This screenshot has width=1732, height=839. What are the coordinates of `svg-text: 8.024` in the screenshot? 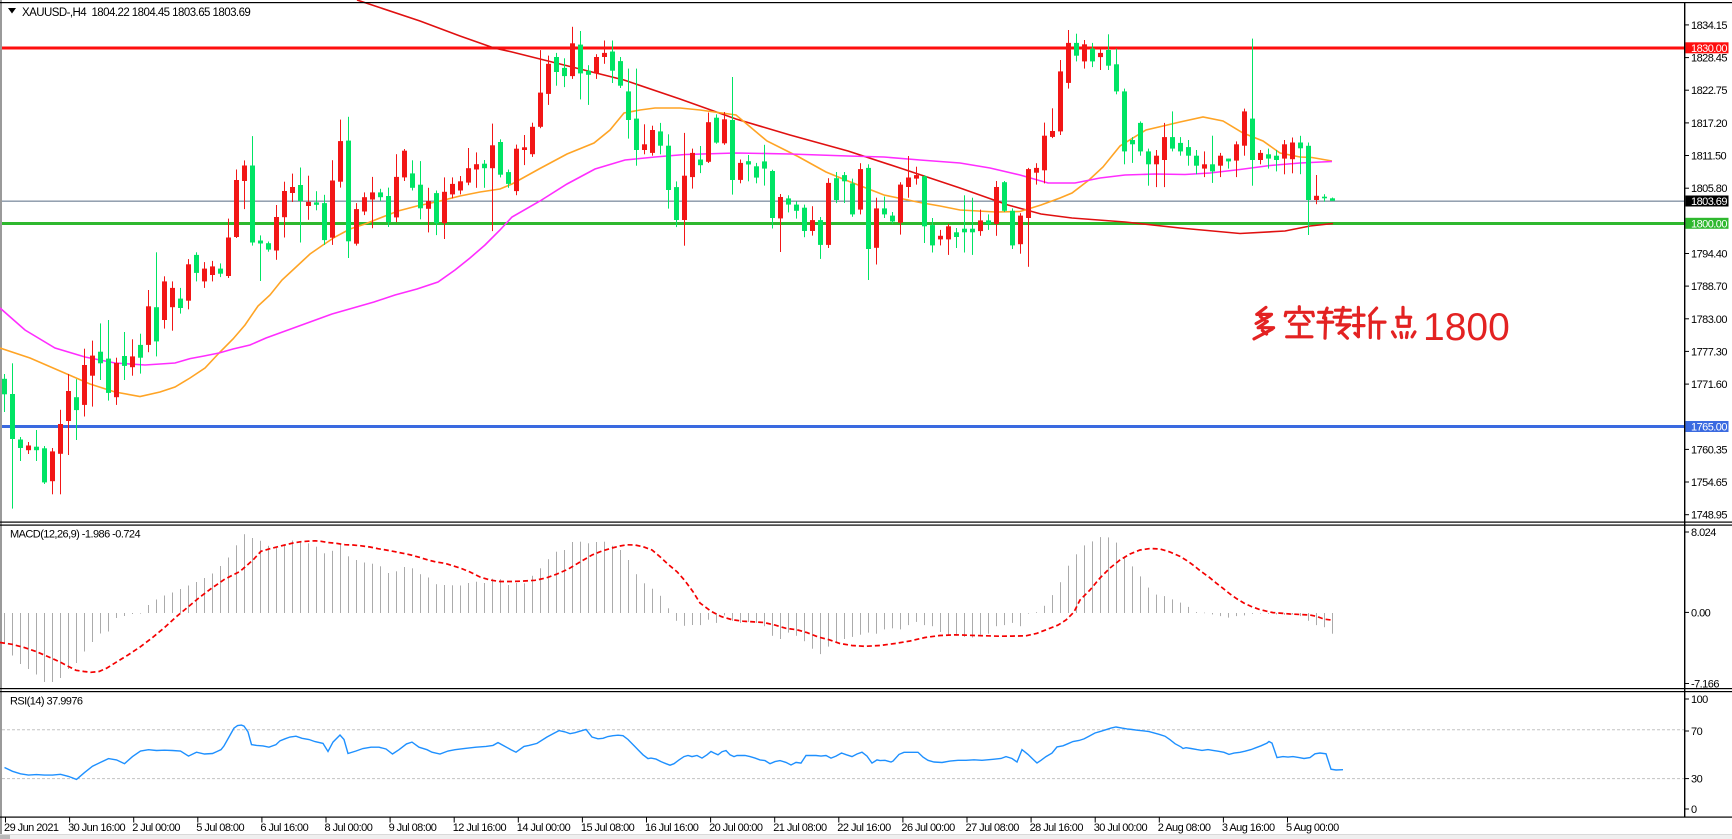 It's located at (1703, 533).